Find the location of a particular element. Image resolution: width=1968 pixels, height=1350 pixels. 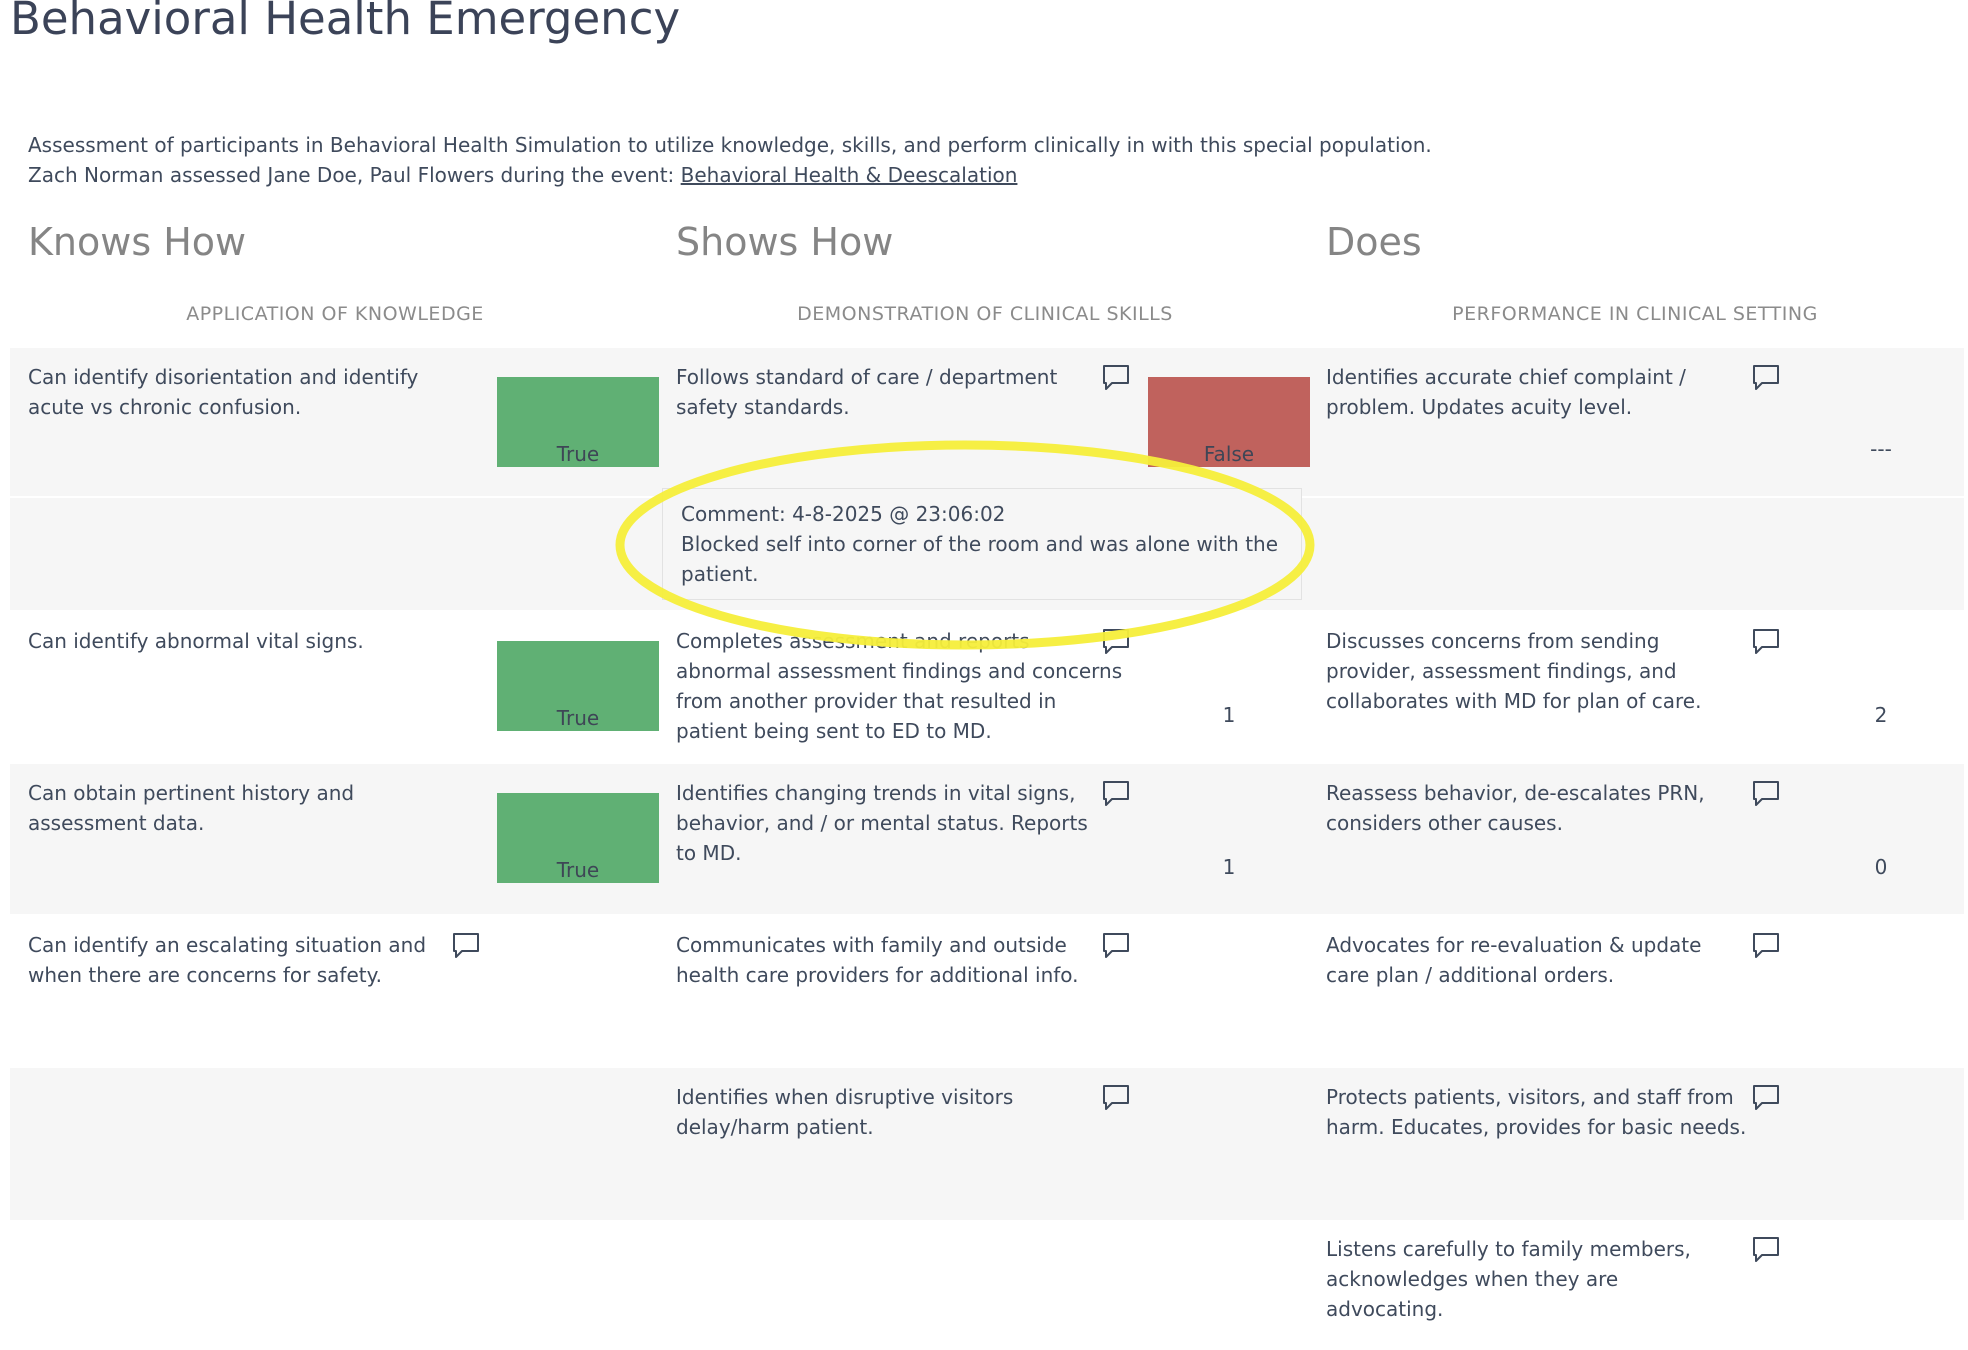

does-result: --- is located at coordinates (1881, 449).